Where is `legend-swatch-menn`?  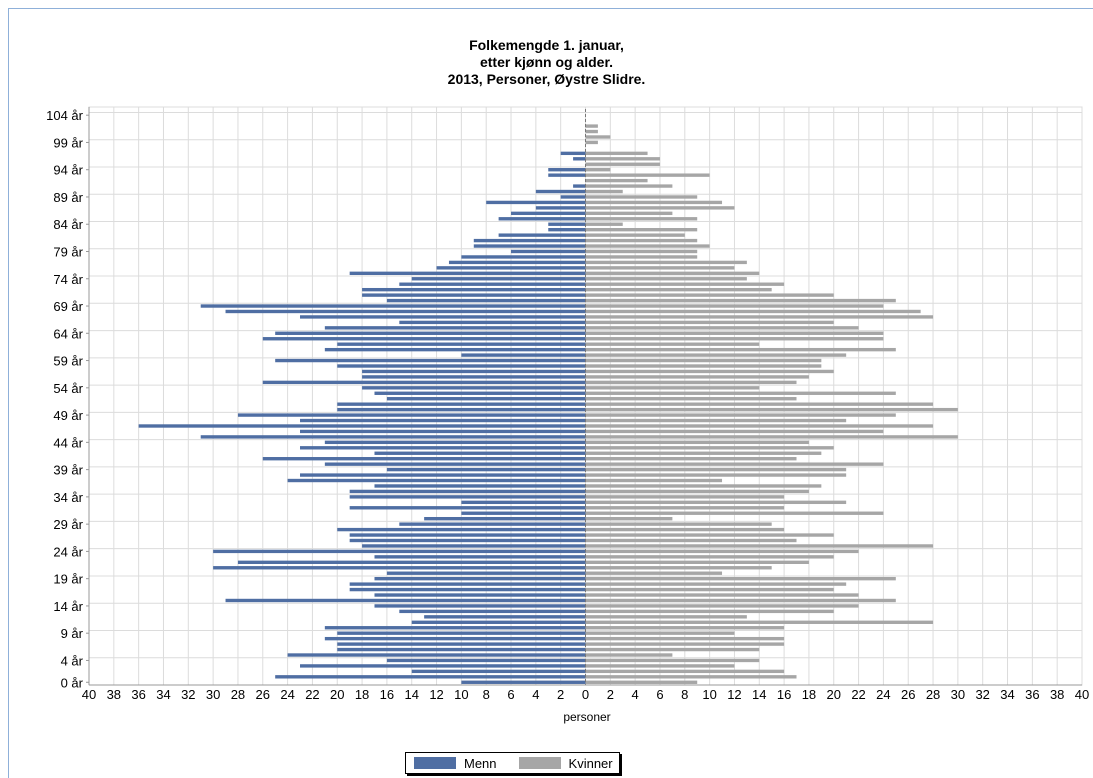 legend-swatch-menn is located at coordinates (435, 763).